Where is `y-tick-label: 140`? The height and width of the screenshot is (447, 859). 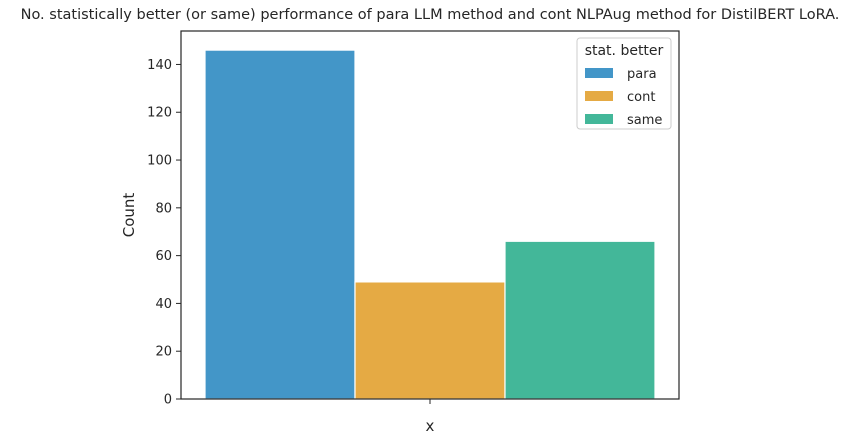
y-tick-label: 140 is located at coordinates (159, 65).